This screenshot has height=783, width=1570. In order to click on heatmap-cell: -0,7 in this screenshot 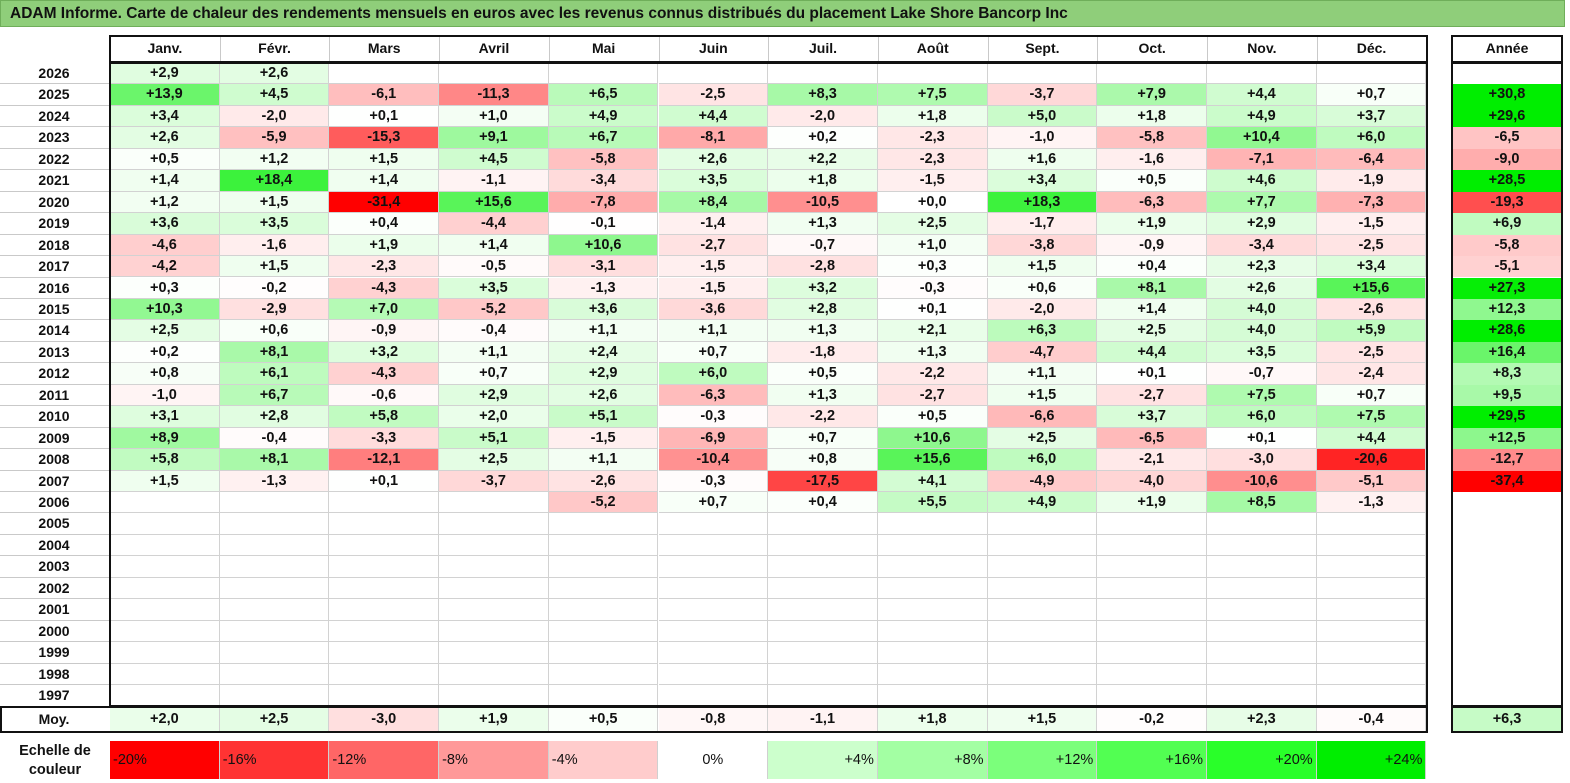, I will do `click(1262, 374)`.